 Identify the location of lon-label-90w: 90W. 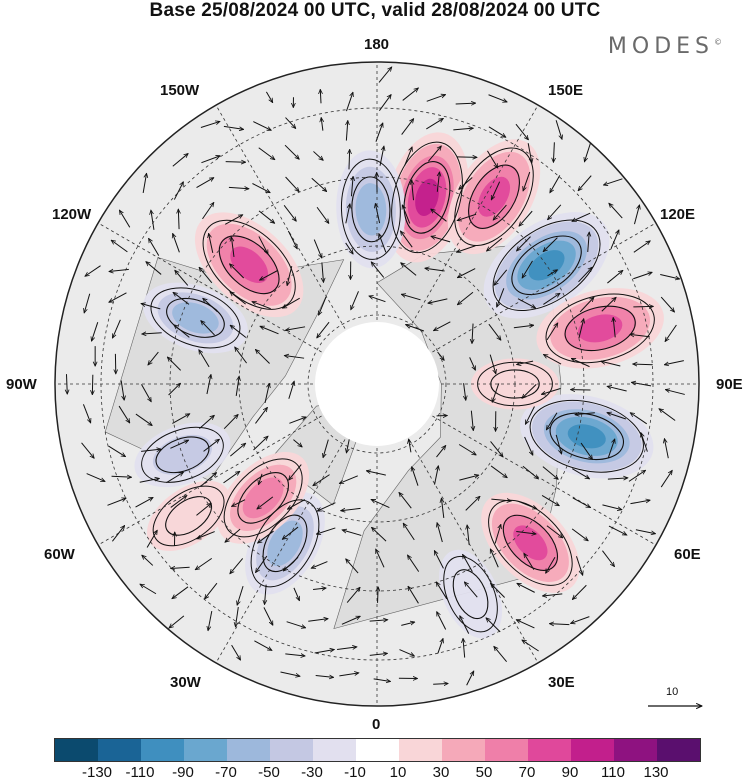
(21, 384).